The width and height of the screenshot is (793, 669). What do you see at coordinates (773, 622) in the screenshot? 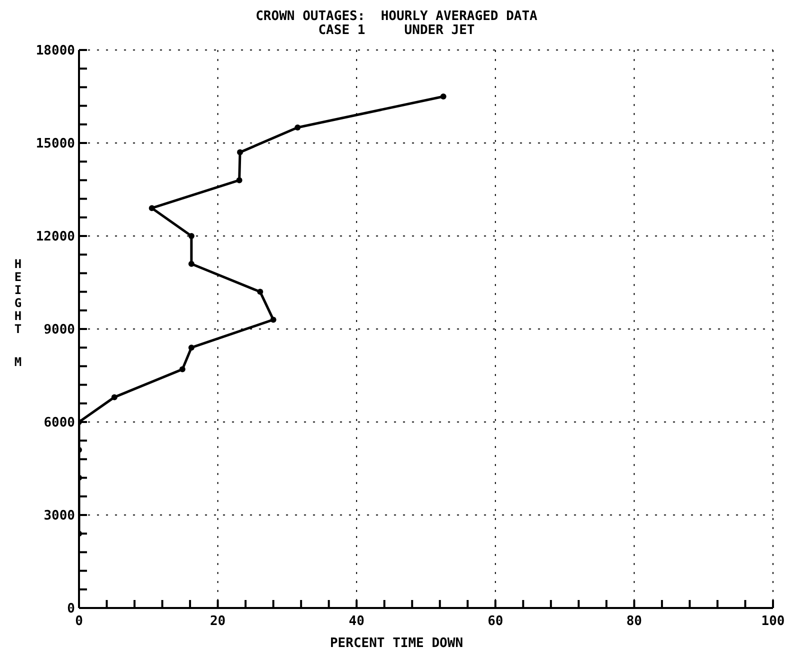
I see `x-tick-label: 100` at bounding box center [773, 622].